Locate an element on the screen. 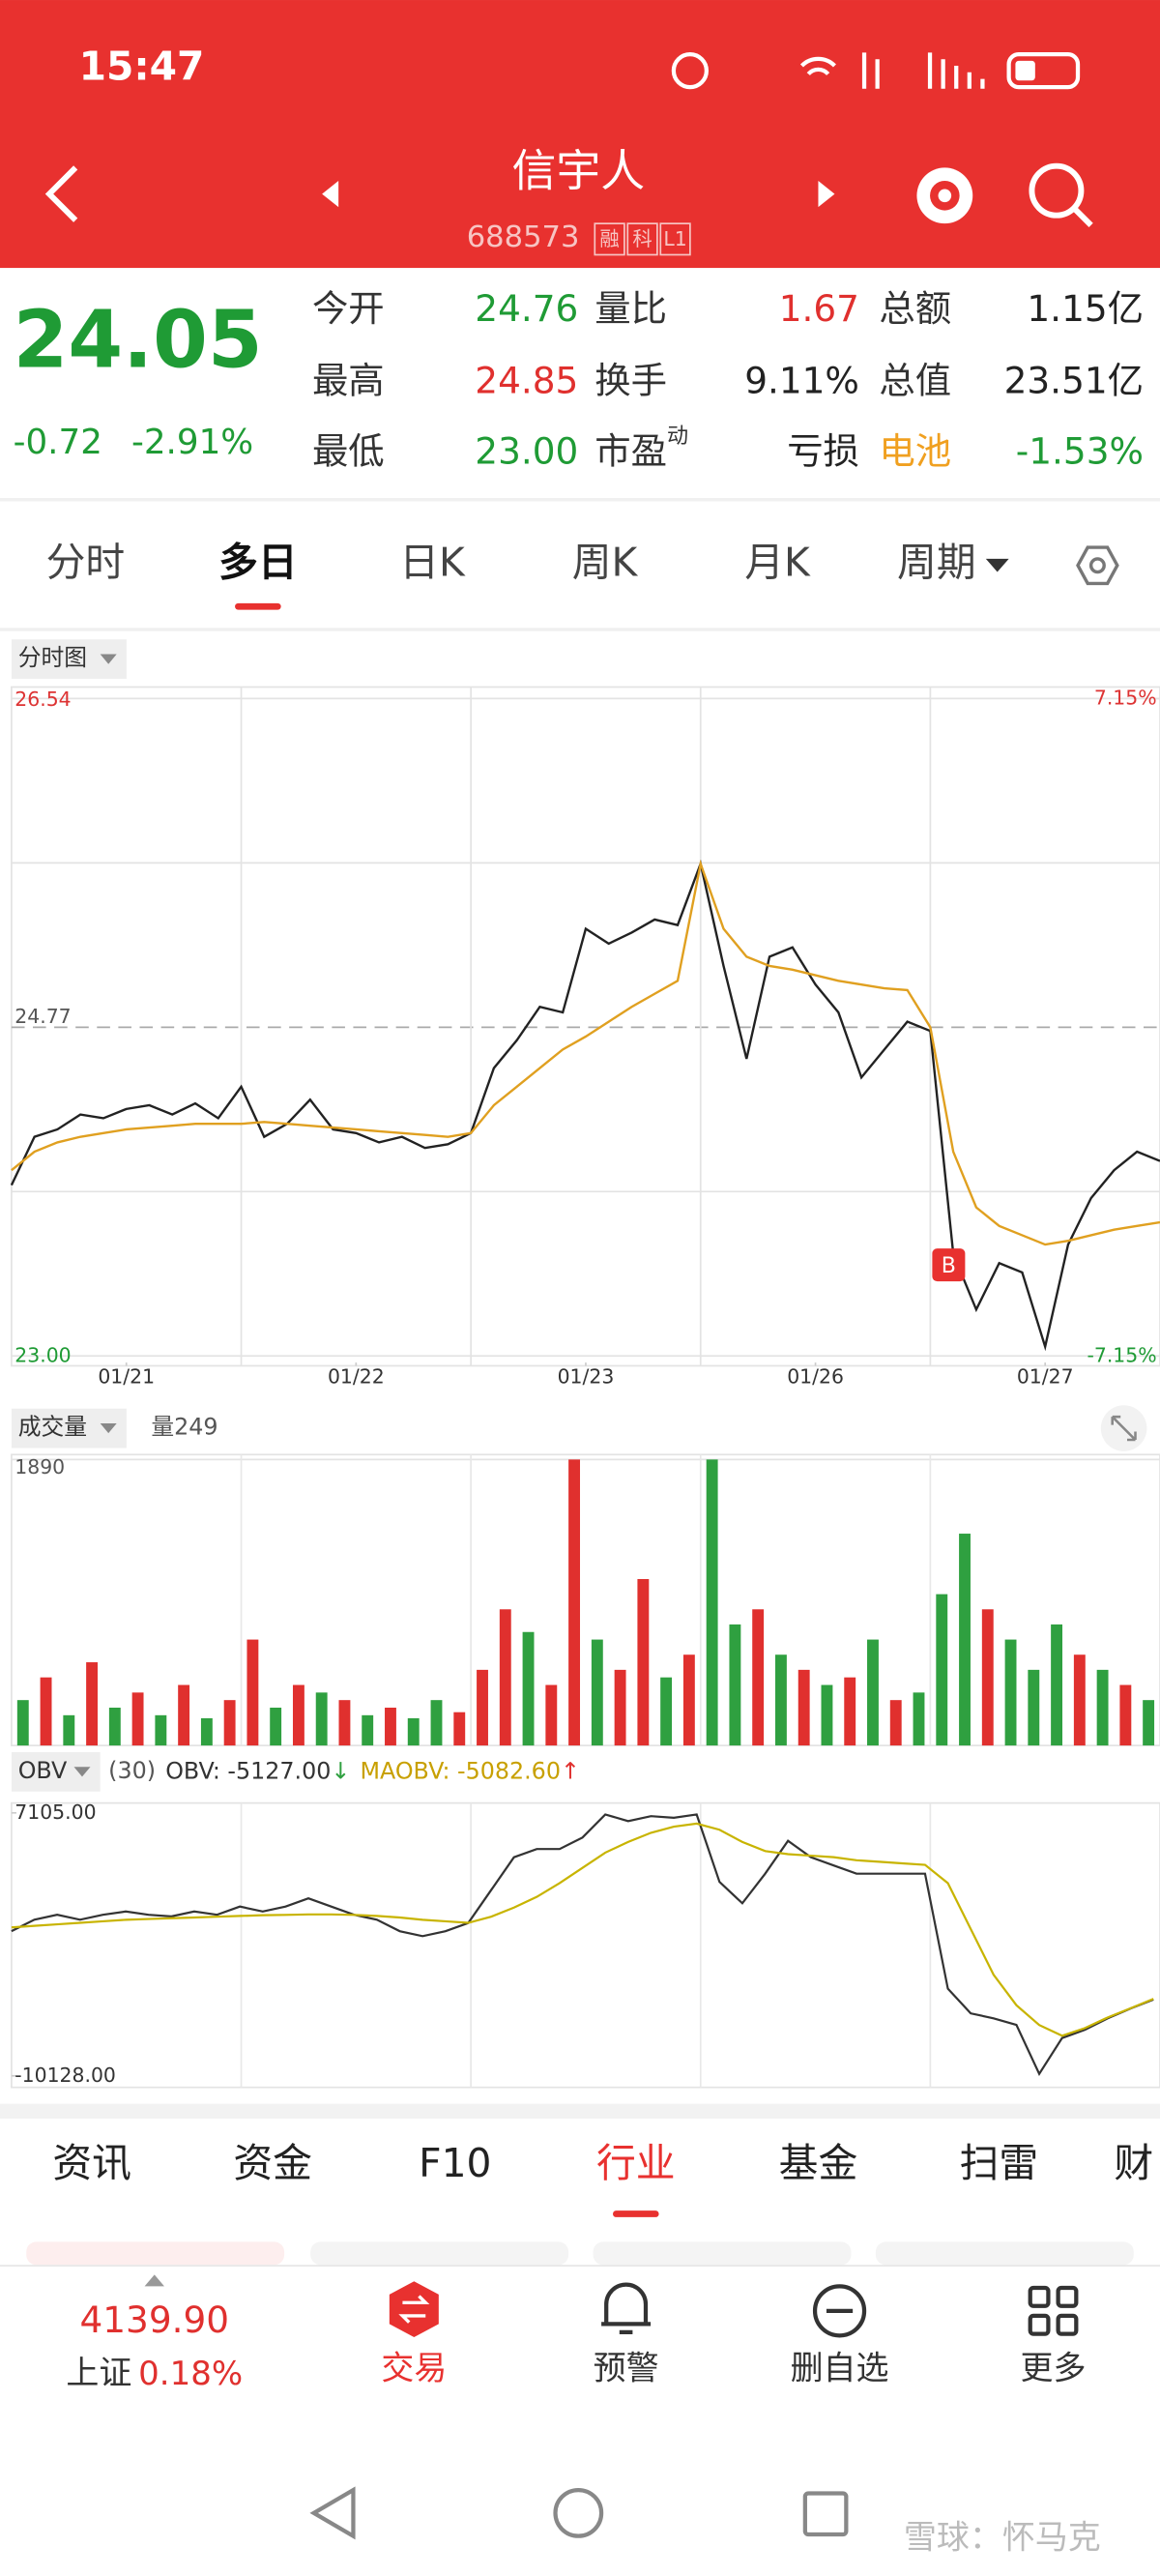 The height and width of the screenshot is (2576, 1160). trade-icon is located at coordinates (414, 2309).